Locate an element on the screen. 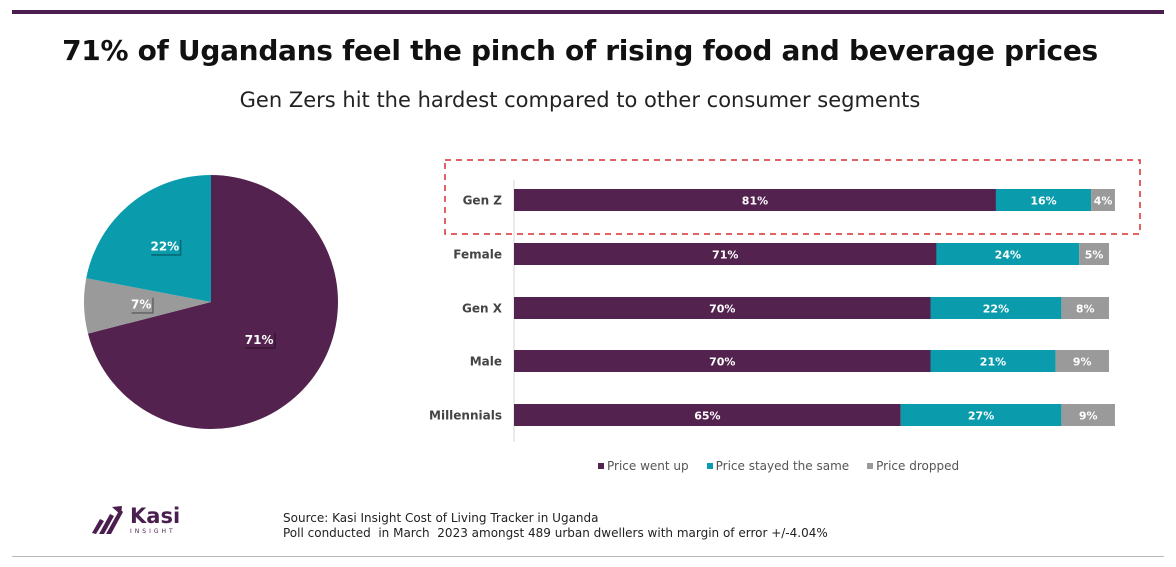 This screenshot has height=567, width=1176. bar-male-price-dropped is located at coordinates (1082, 361).